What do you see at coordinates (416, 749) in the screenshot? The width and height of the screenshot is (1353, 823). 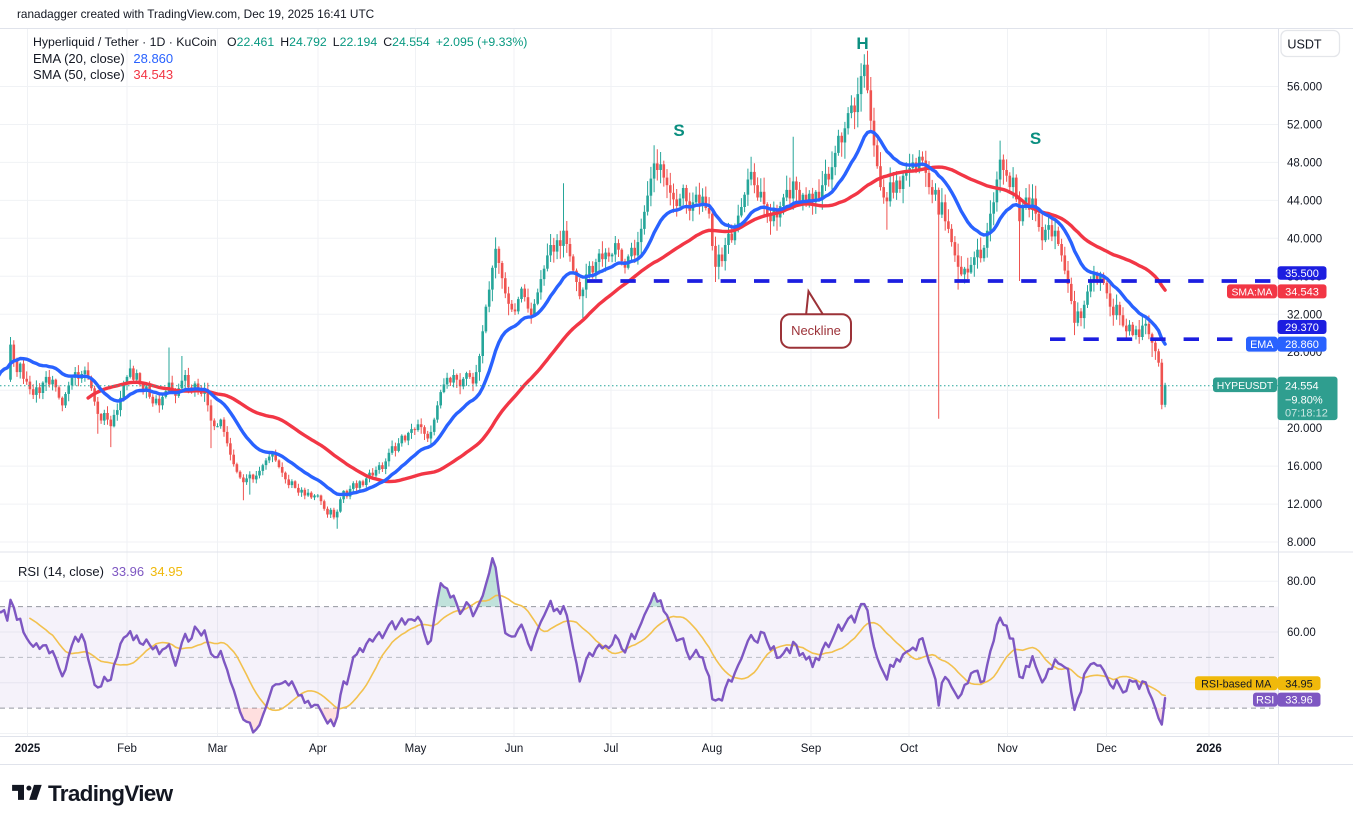 I see `svg-text: May` at bounding box center [416, 749].